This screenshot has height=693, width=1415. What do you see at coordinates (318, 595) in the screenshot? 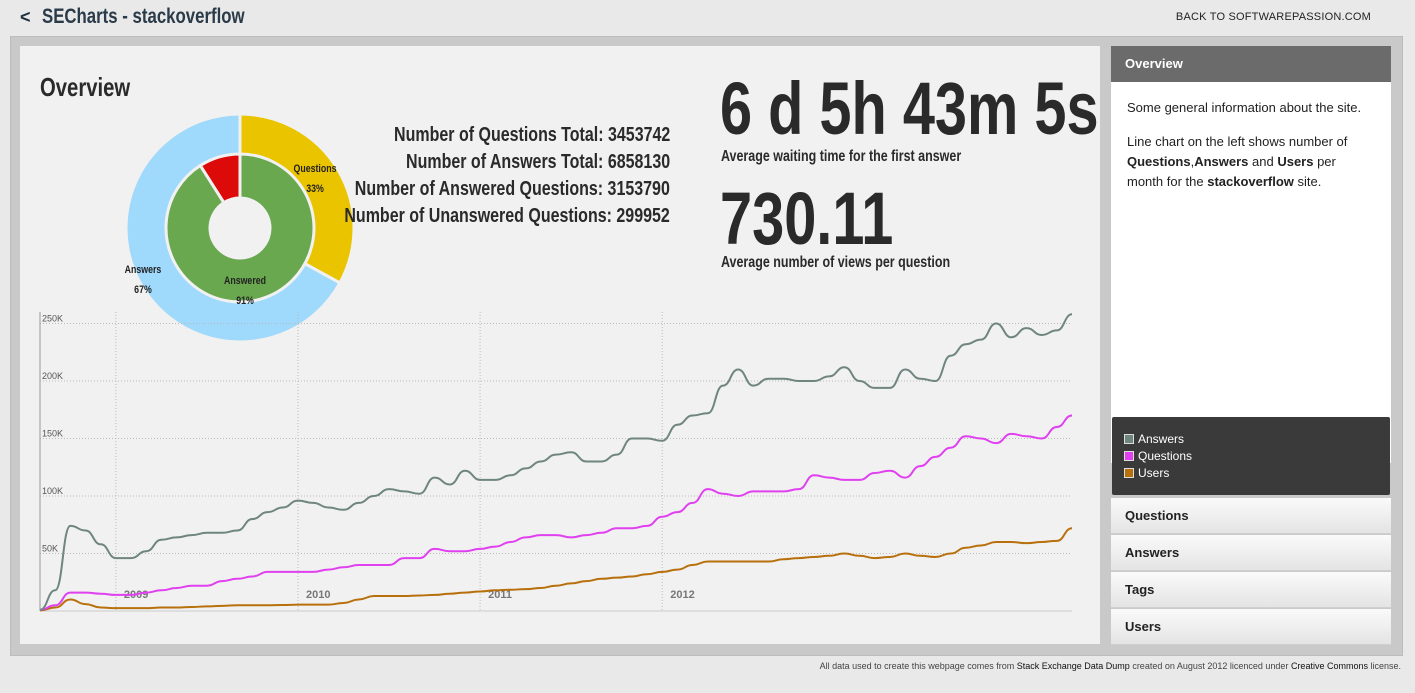
I see `x-tick-label: 2010` at bounding box center [318, 595].